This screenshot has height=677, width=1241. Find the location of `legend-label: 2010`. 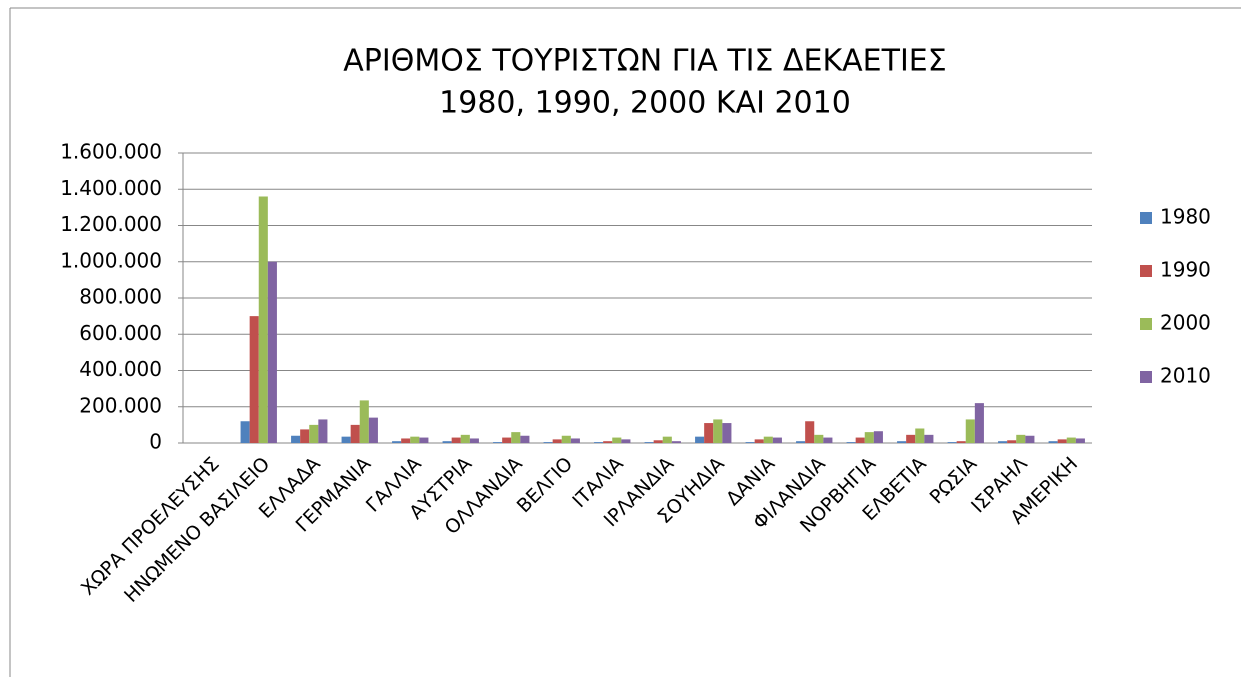

legend-label: 2010 is located at coordinates (1185, 376).